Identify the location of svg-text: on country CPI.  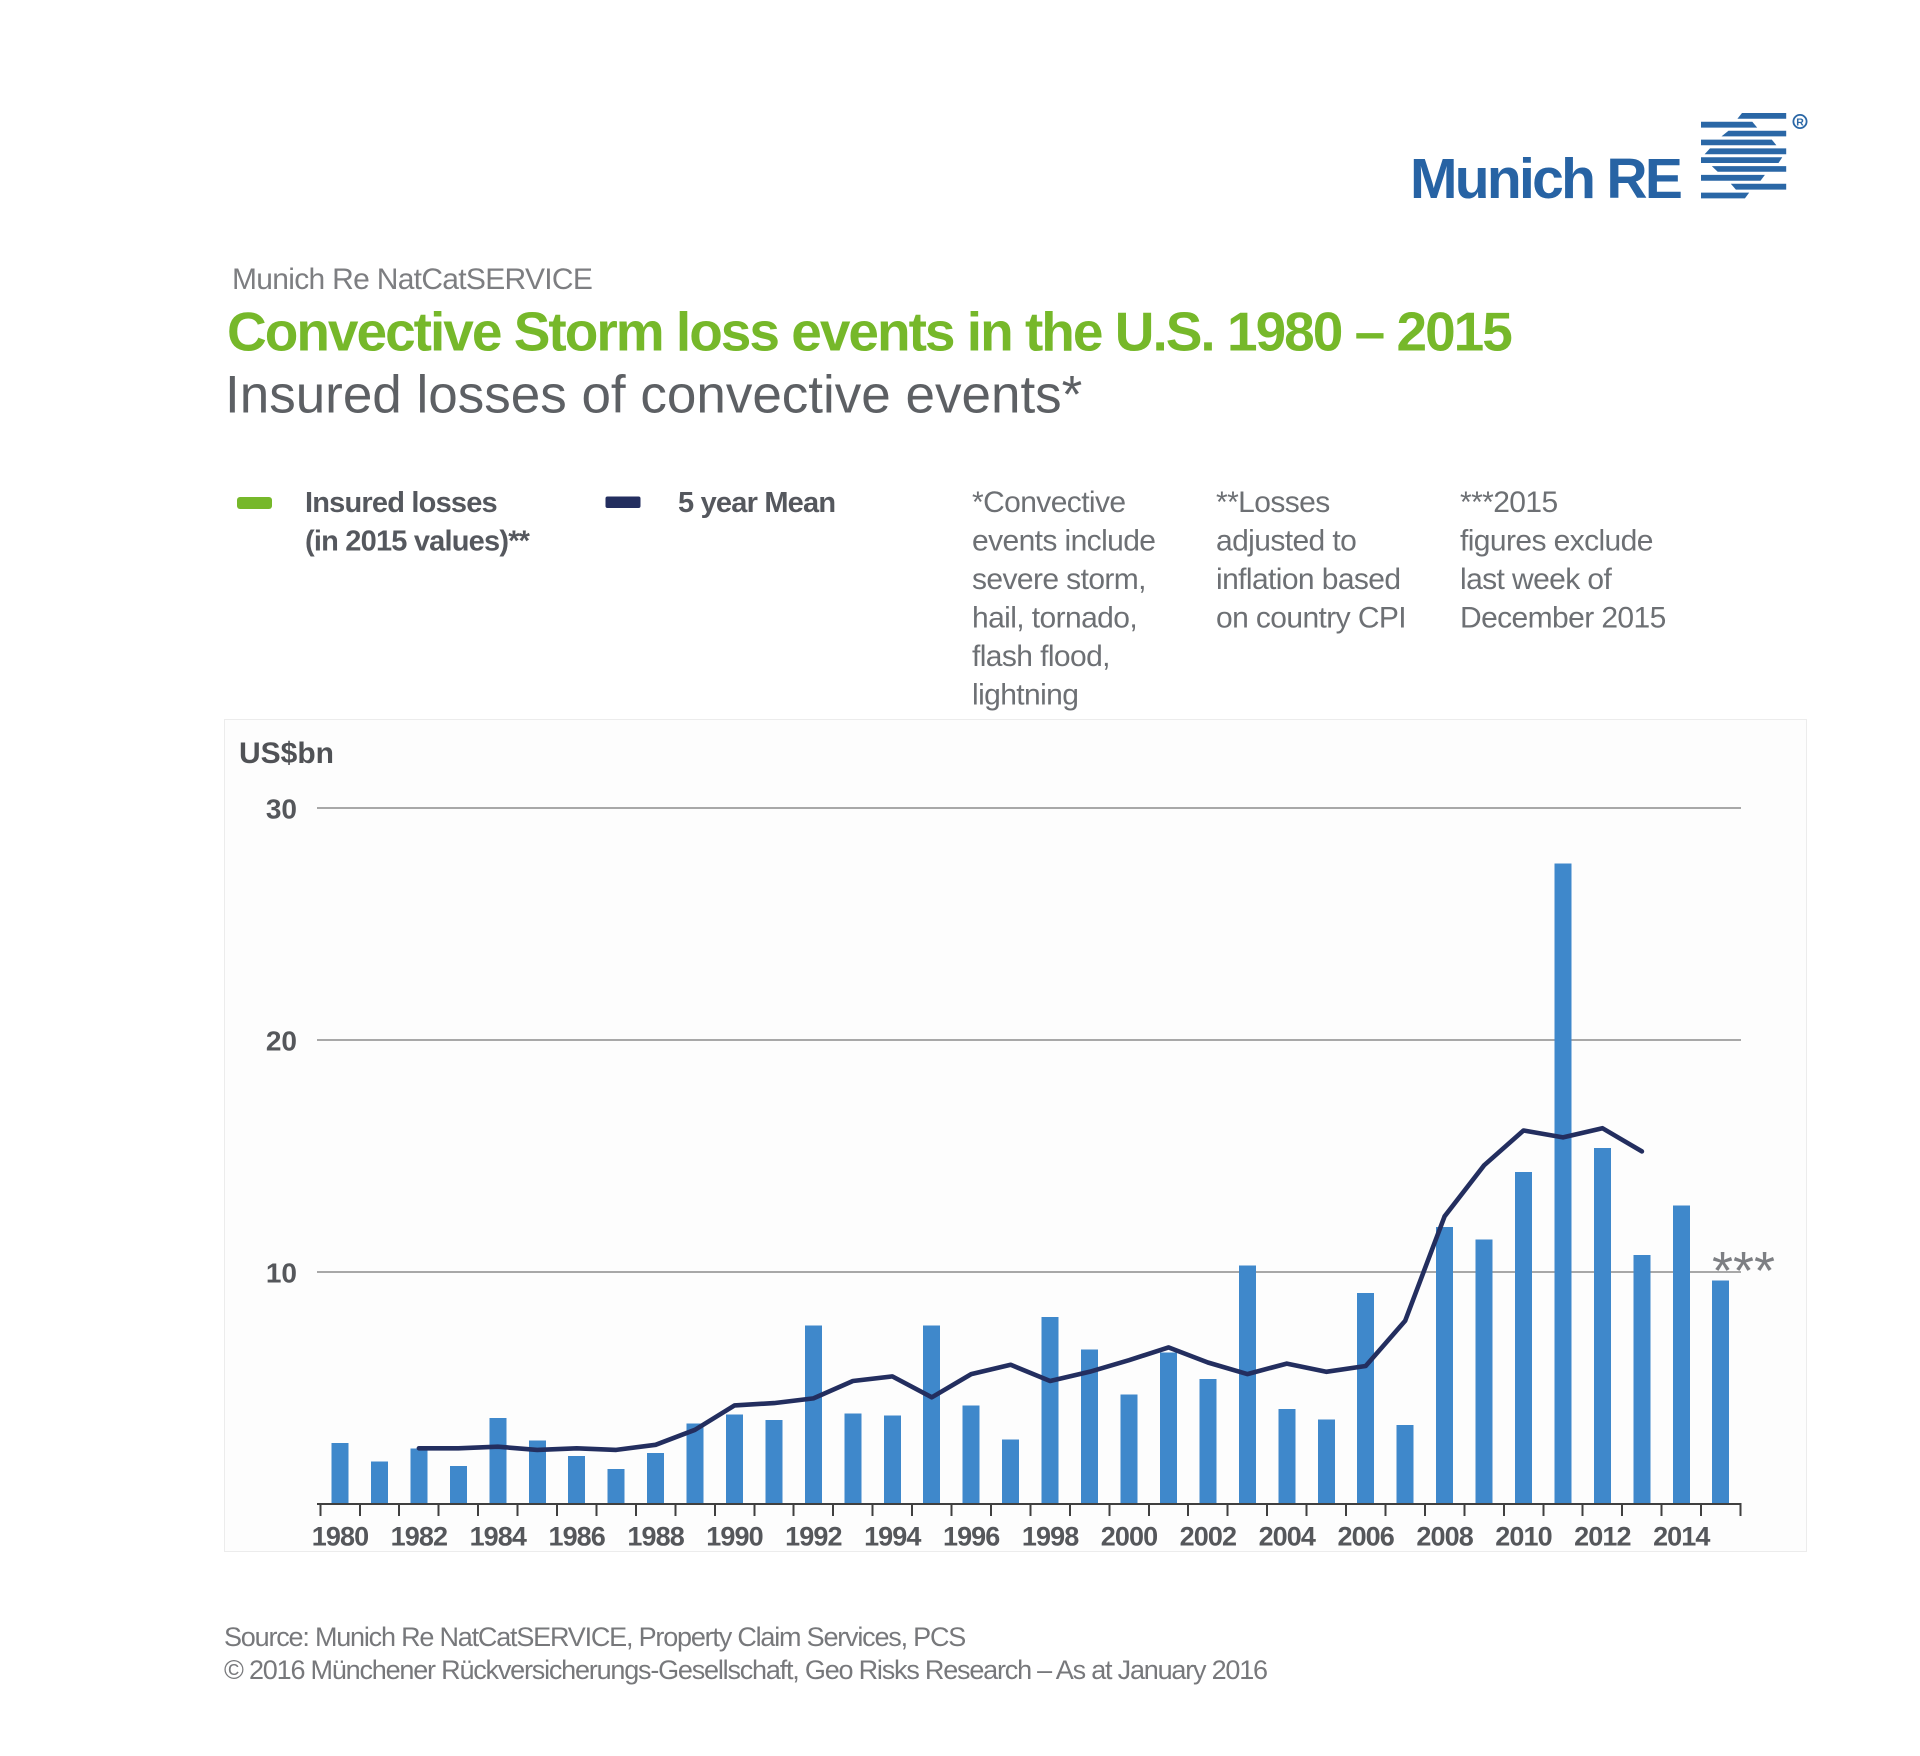
(1311, 618).